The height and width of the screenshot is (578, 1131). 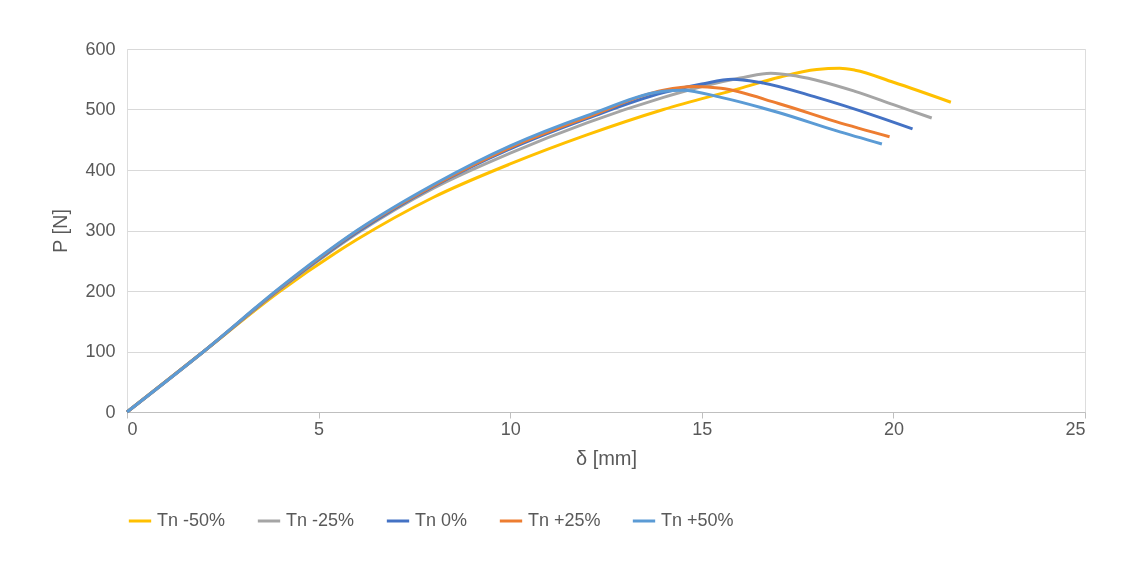 What do you see at coordinates (100, 351) in the screenshot?
I see `y-tick-label: 100` at bounding box center [100, 351].